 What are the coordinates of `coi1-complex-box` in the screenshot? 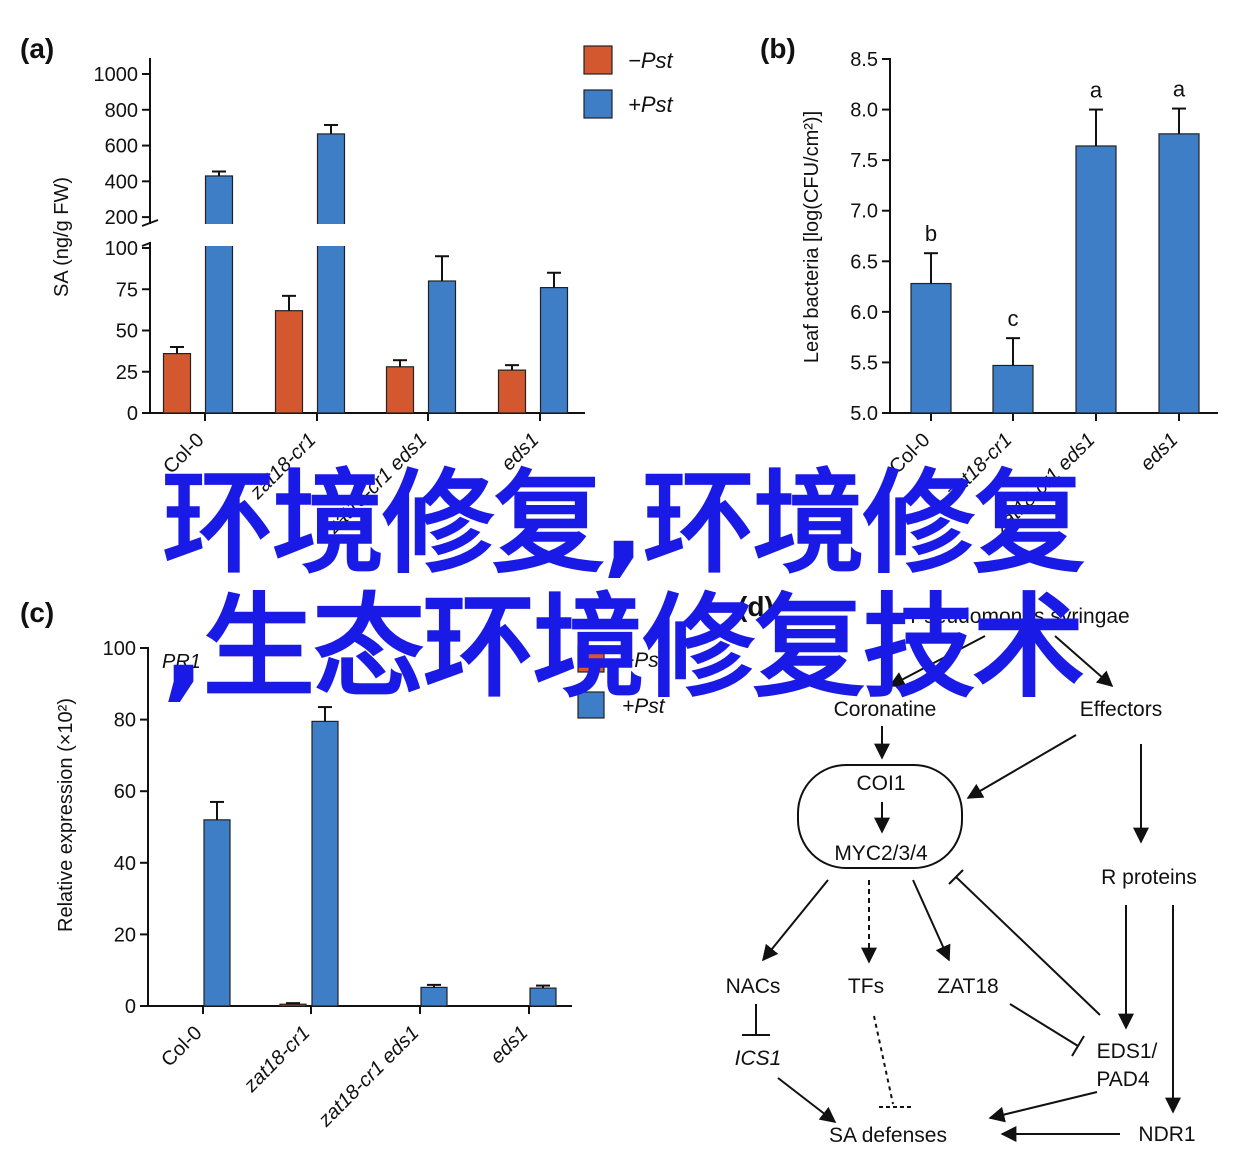 It's located at (880, 816).